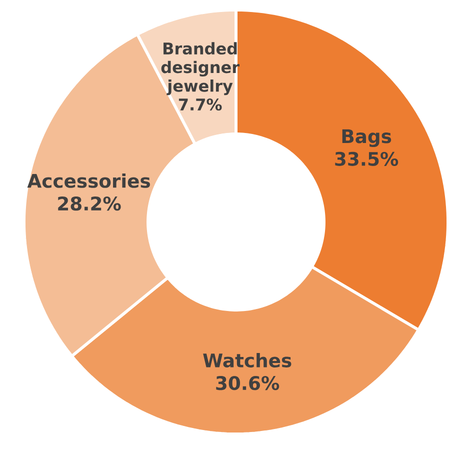 The image size is (449, 452). Describe the element at coordinates (366, 159) in the screenshot. I see `data-label: 33.5%` at that location.